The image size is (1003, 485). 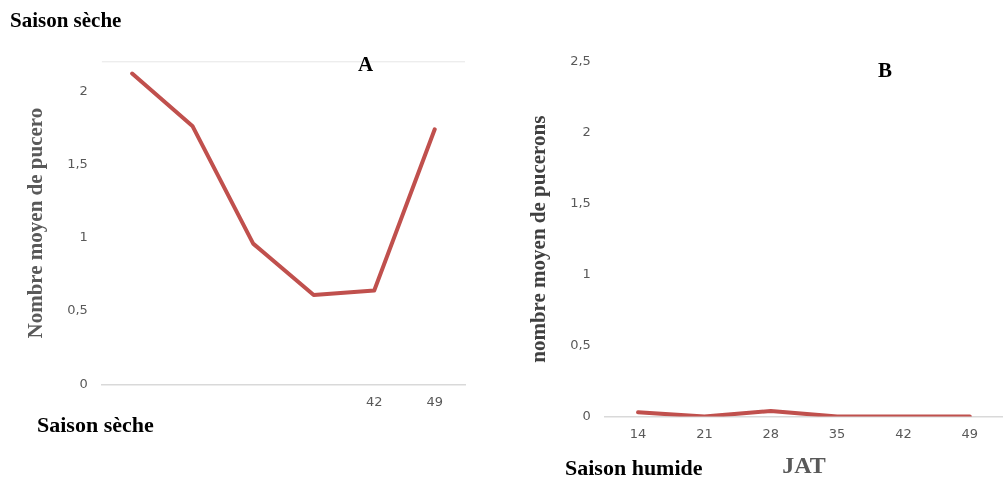 What do you see at coordinates (35, 223) in the screenshot?
I see `y-axis-title: Nombre moyen de pucero` at bounding box center [35, 223].